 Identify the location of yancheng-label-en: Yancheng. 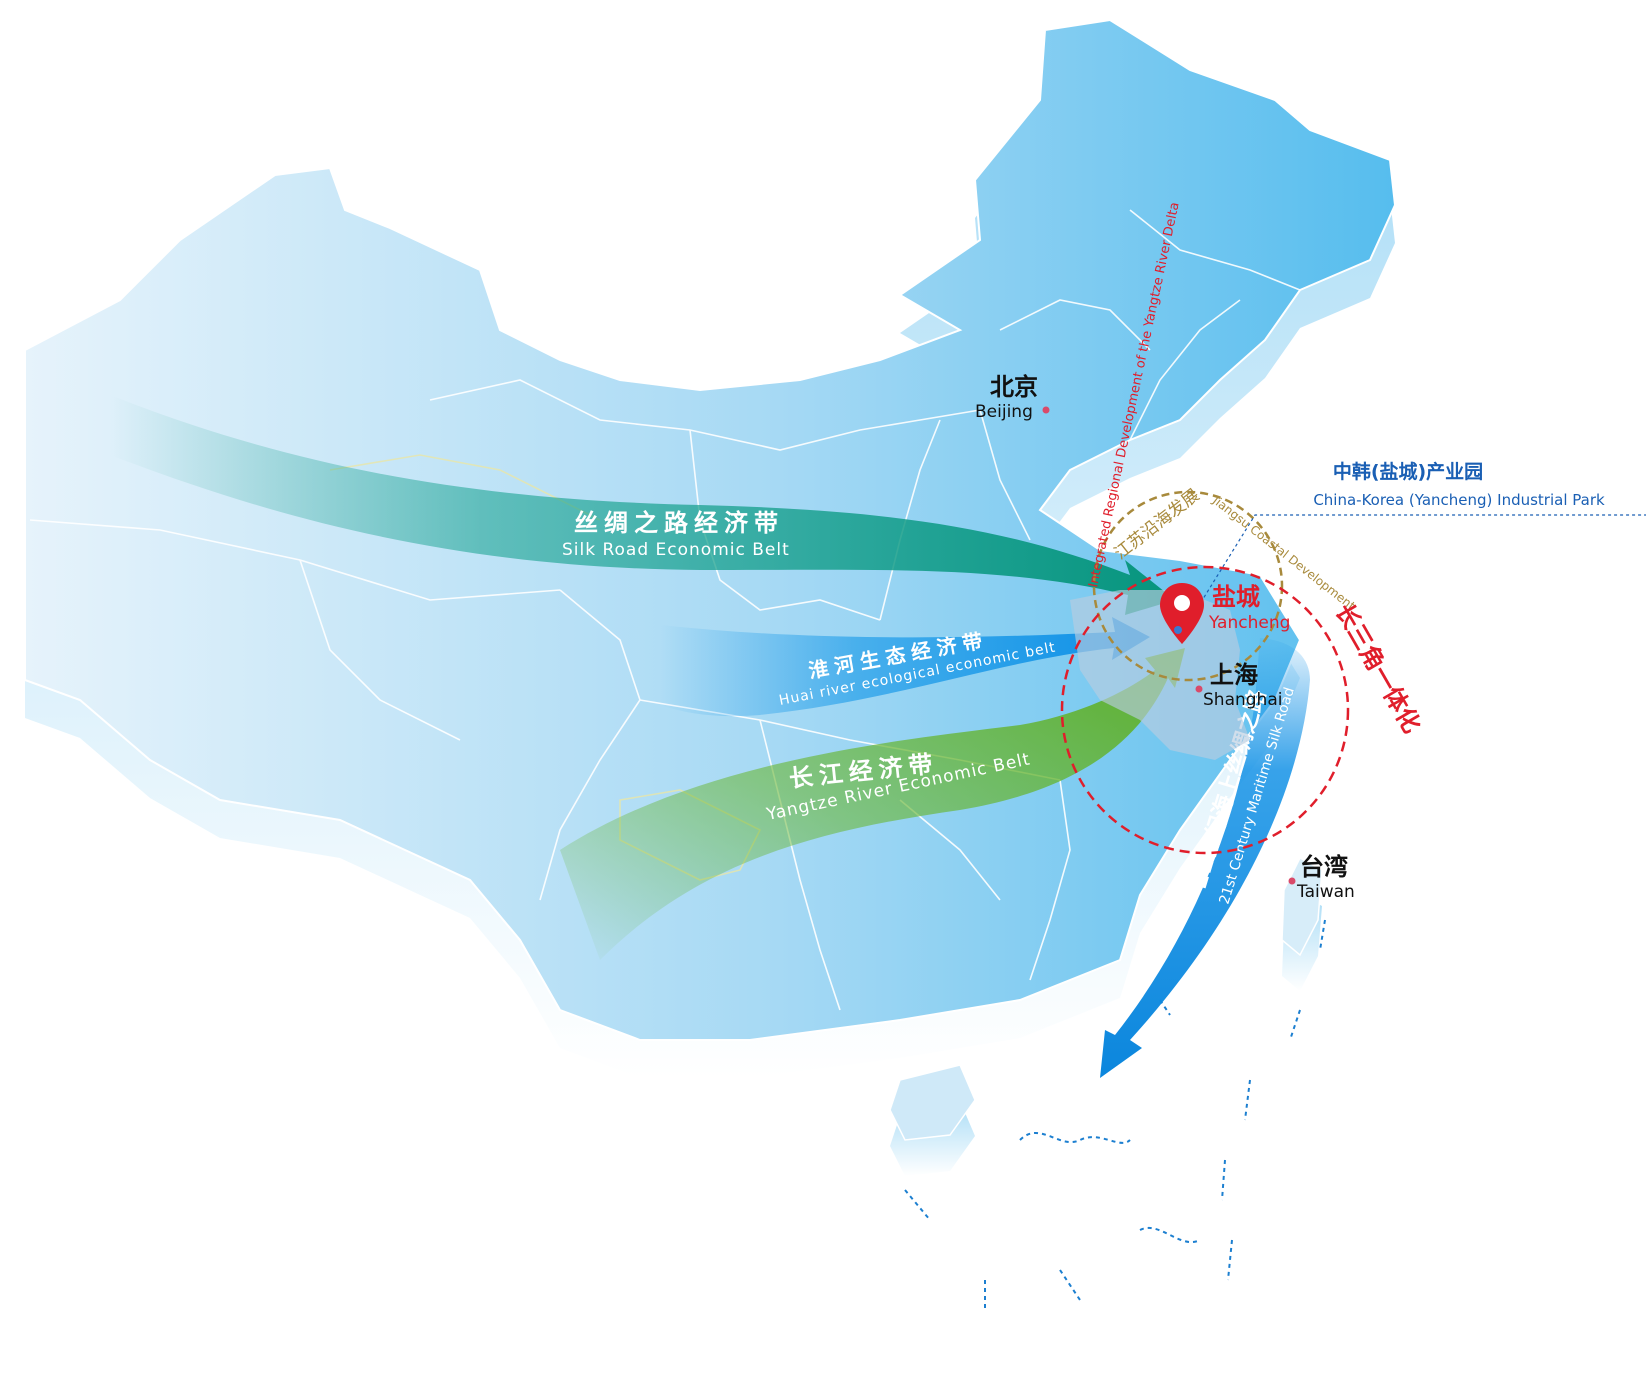
(1249, 623).